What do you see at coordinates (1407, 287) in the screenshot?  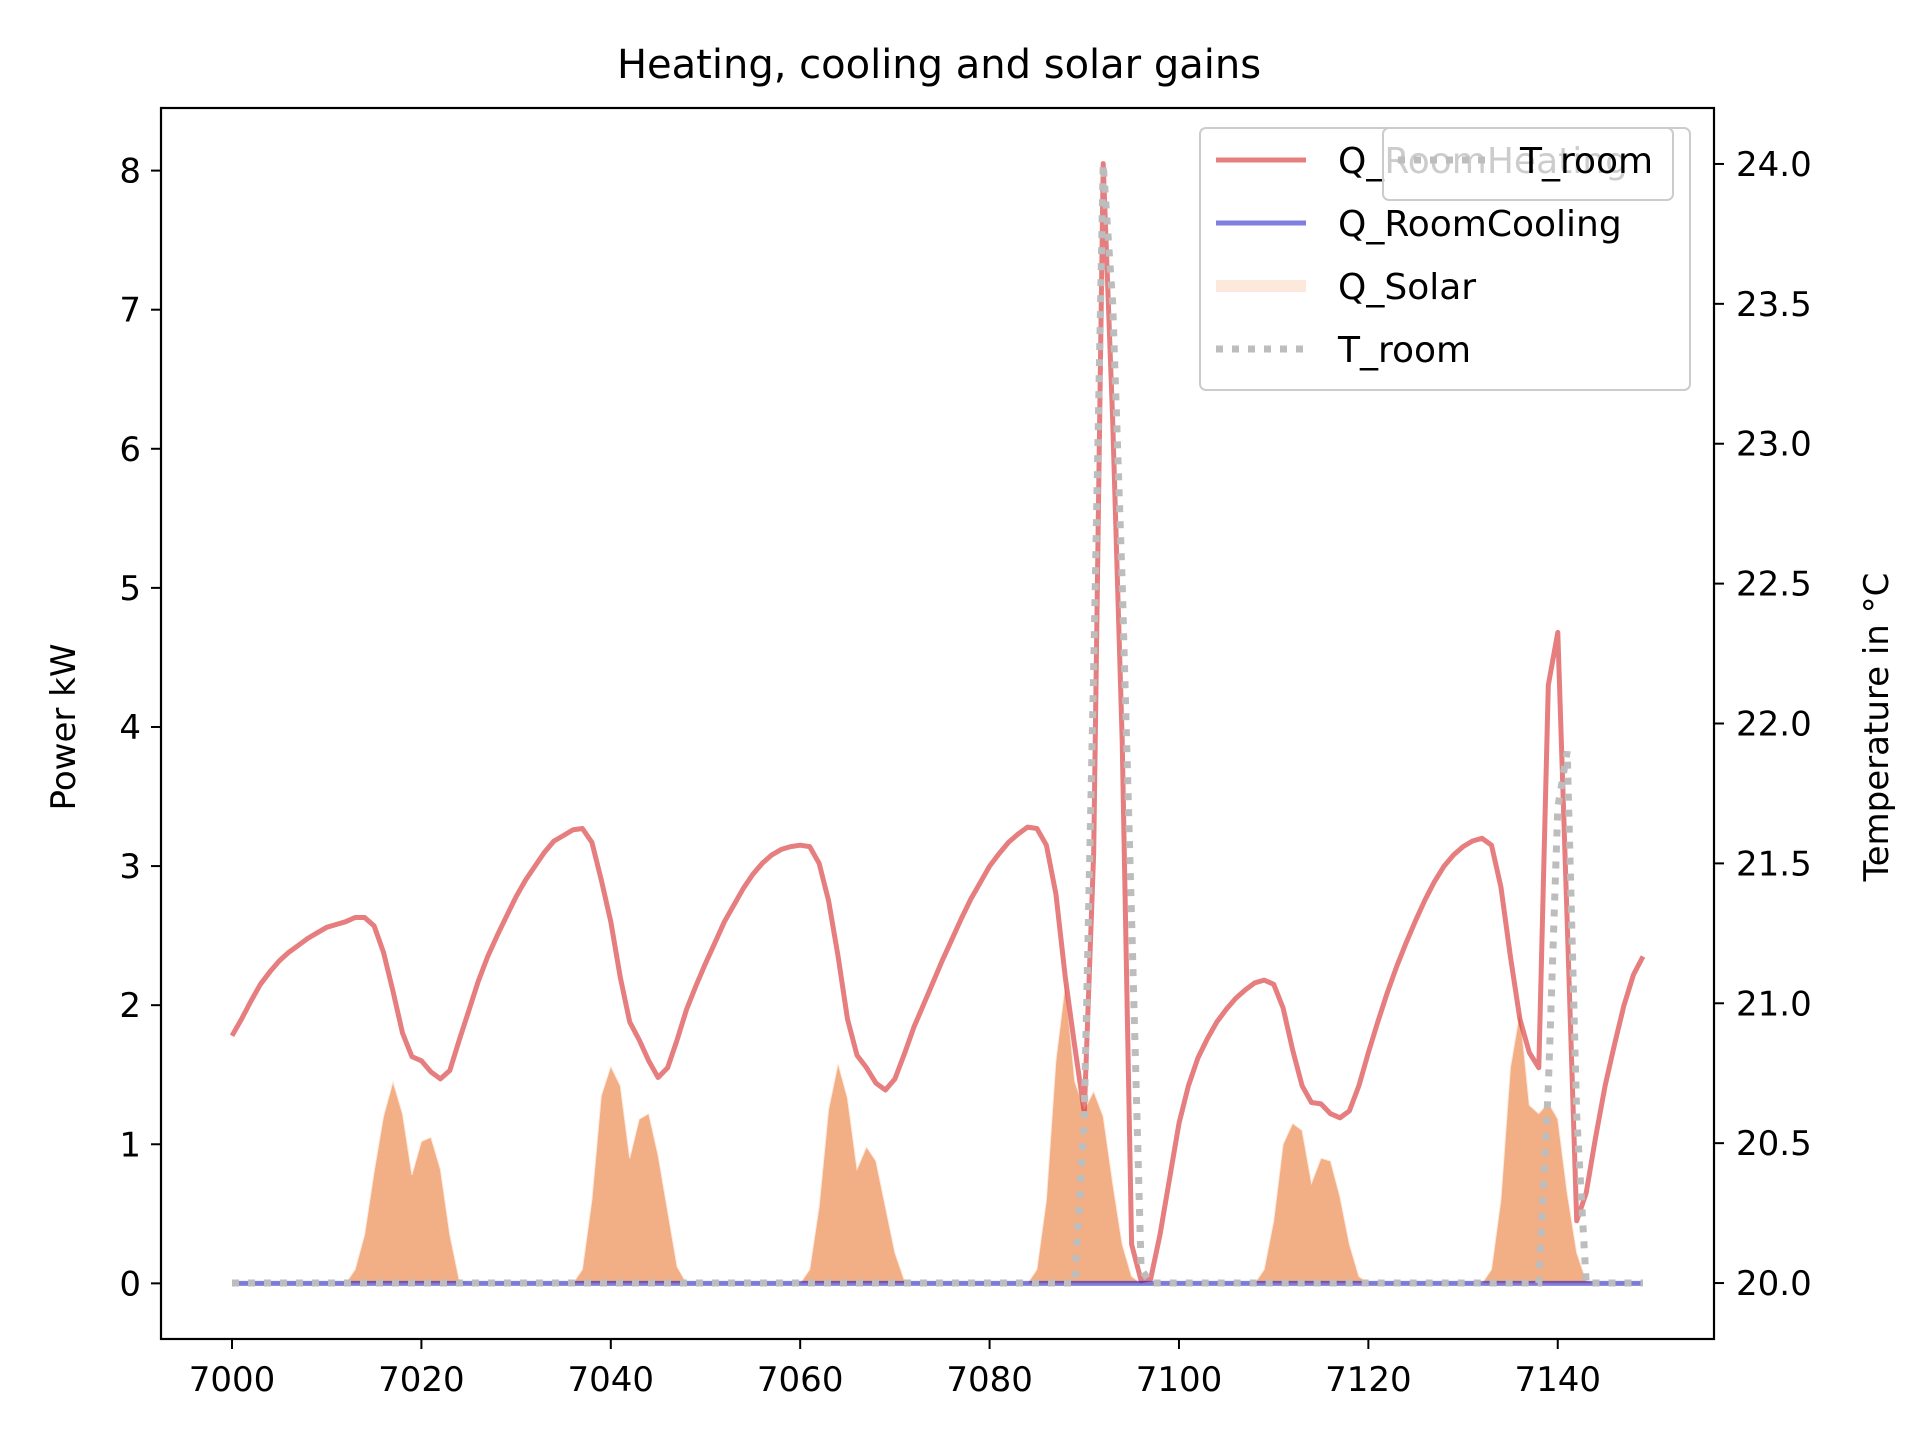 I see `legend-label-solar: Q_Solar` at bounding box center [1407, 287].